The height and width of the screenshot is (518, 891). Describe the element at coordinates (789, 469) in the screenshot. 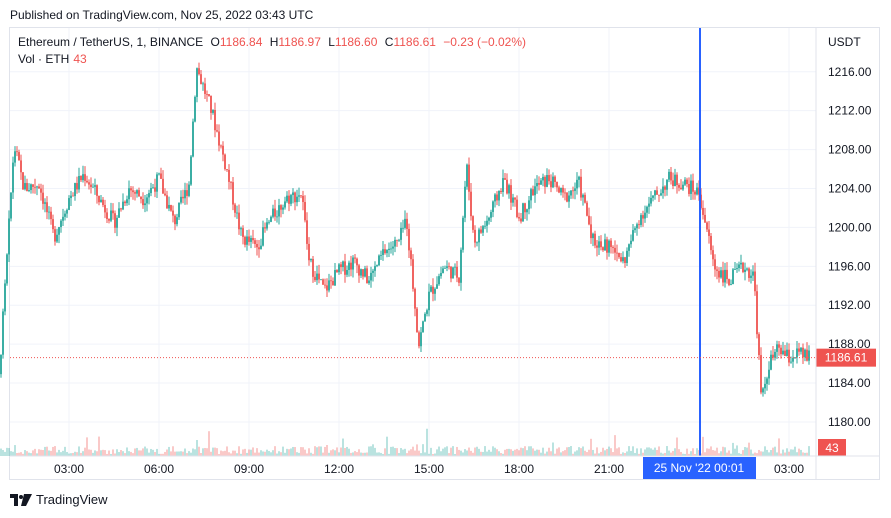

I see `x-tick-label: 03:00` at that location.